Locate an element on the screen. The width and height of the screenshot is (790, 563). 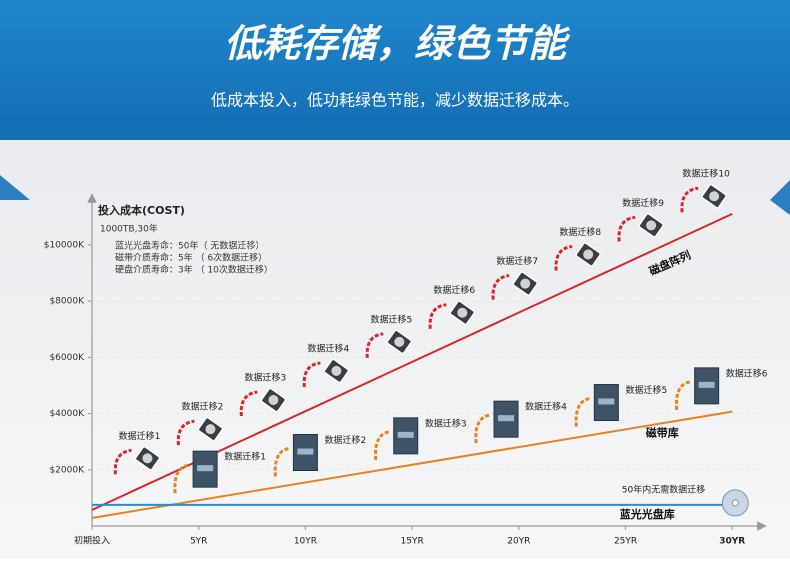
x-tick-label: 25YR is located at coordinates (625, 542).